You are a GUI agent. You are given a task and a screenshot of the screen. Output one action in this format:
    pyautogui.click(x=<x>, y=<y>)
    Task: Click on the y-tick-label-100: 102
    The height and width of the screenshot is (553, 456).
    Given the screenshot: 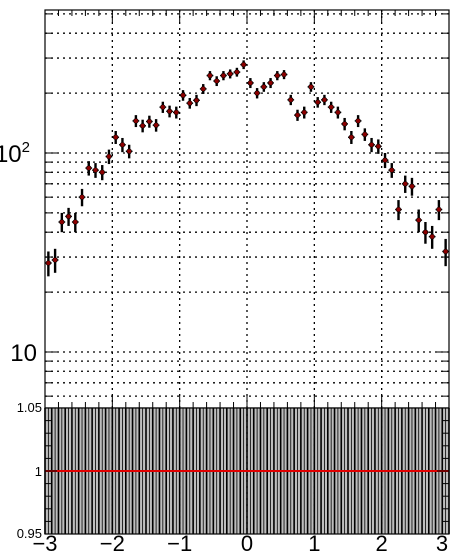 What is the action you would take?
    pyautogui.click(x=15, y=153)
    